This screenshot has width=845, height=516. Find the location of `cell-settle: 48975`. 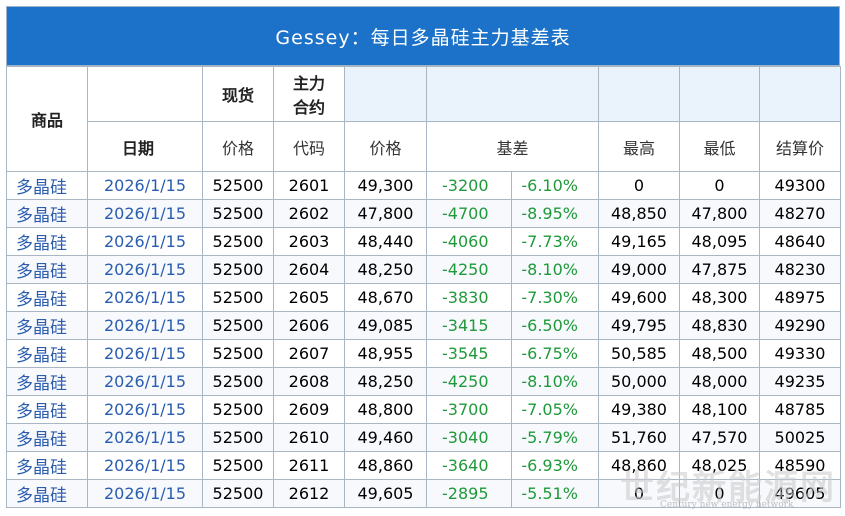

cell-settle: 48975 is located at coordinates (800, 297).